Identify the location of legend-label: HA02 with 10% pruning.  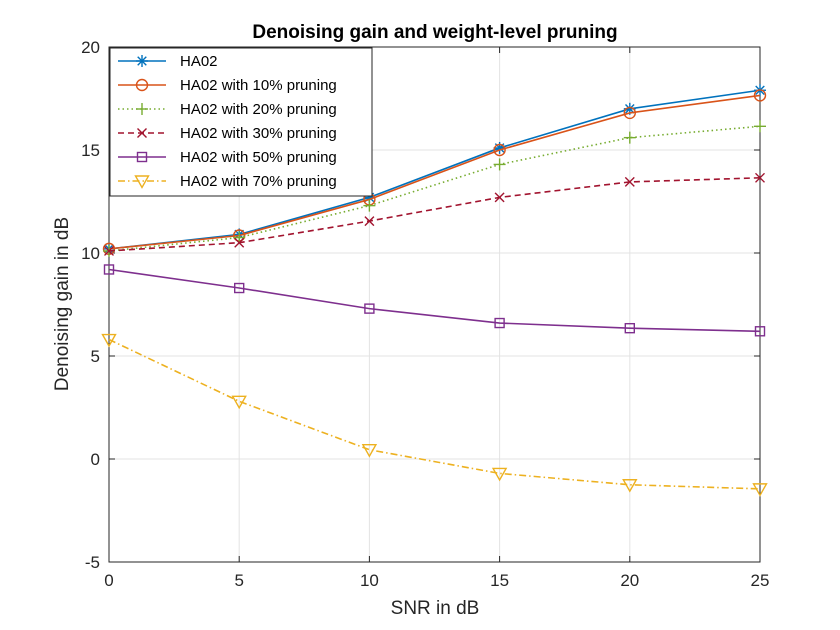
(258, 85).